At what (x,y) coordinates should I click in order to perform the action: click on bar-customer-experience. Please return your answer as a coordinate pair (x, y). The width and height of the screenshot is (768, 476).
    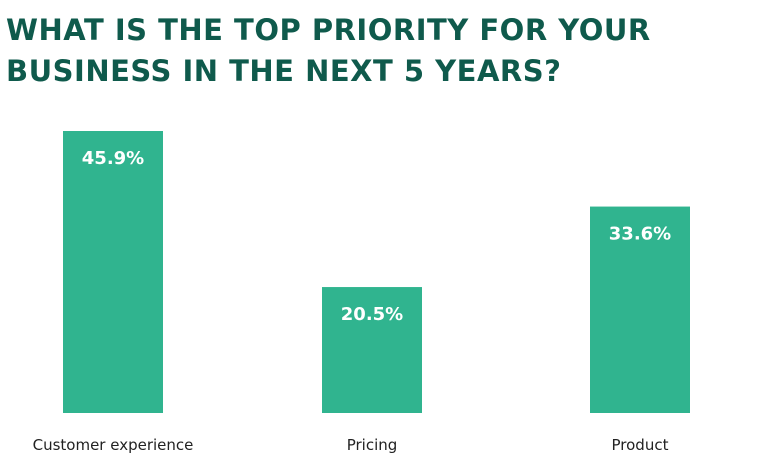
    Looking at the image, I should click on (113, 272).